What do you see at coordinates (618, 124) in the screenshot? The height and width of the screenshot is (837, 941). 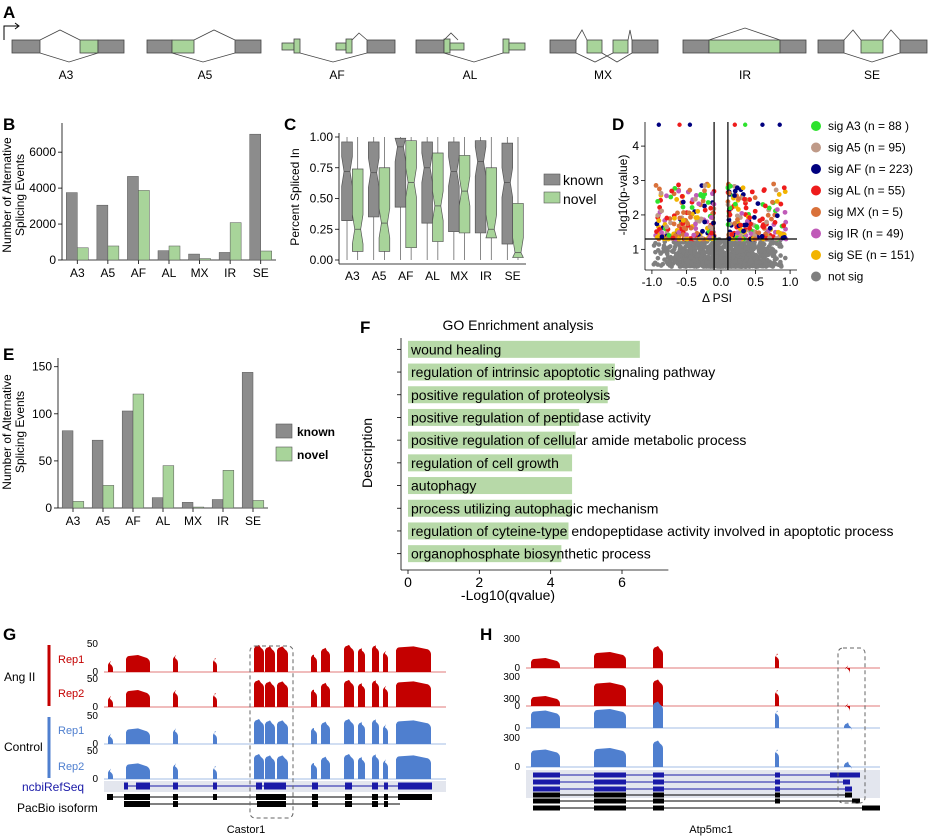 I see `panel-letter-d: D` at bounding box center [618, 124].